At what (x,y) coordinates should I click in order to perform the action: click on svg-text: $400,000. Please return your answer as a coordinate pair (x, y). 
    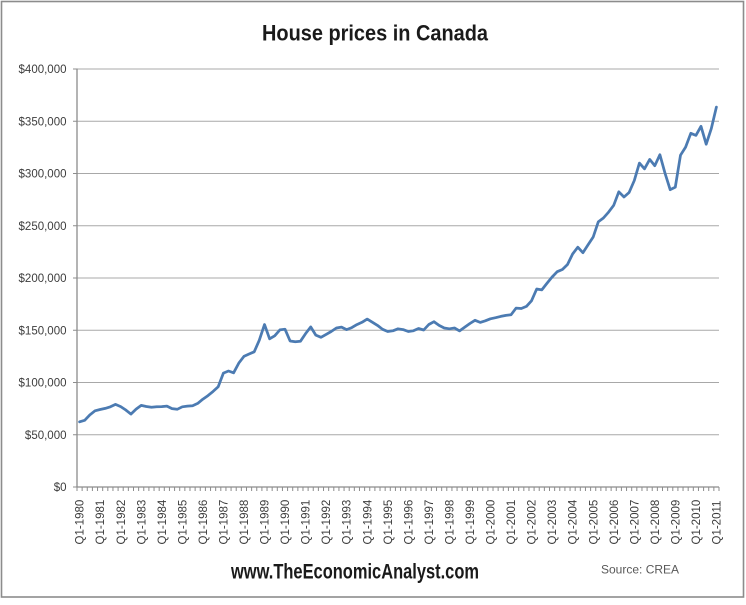
    Looking at the image, I should click on (43, 70).